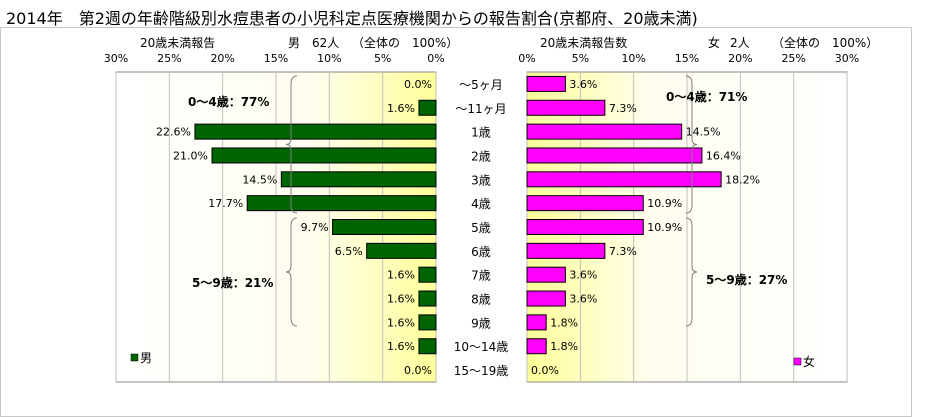 This screenshot has height=417, width=944. Describe the element at coordinates (481, 300) in the screenshot. I see `age-category-label: 8歳` at that location.